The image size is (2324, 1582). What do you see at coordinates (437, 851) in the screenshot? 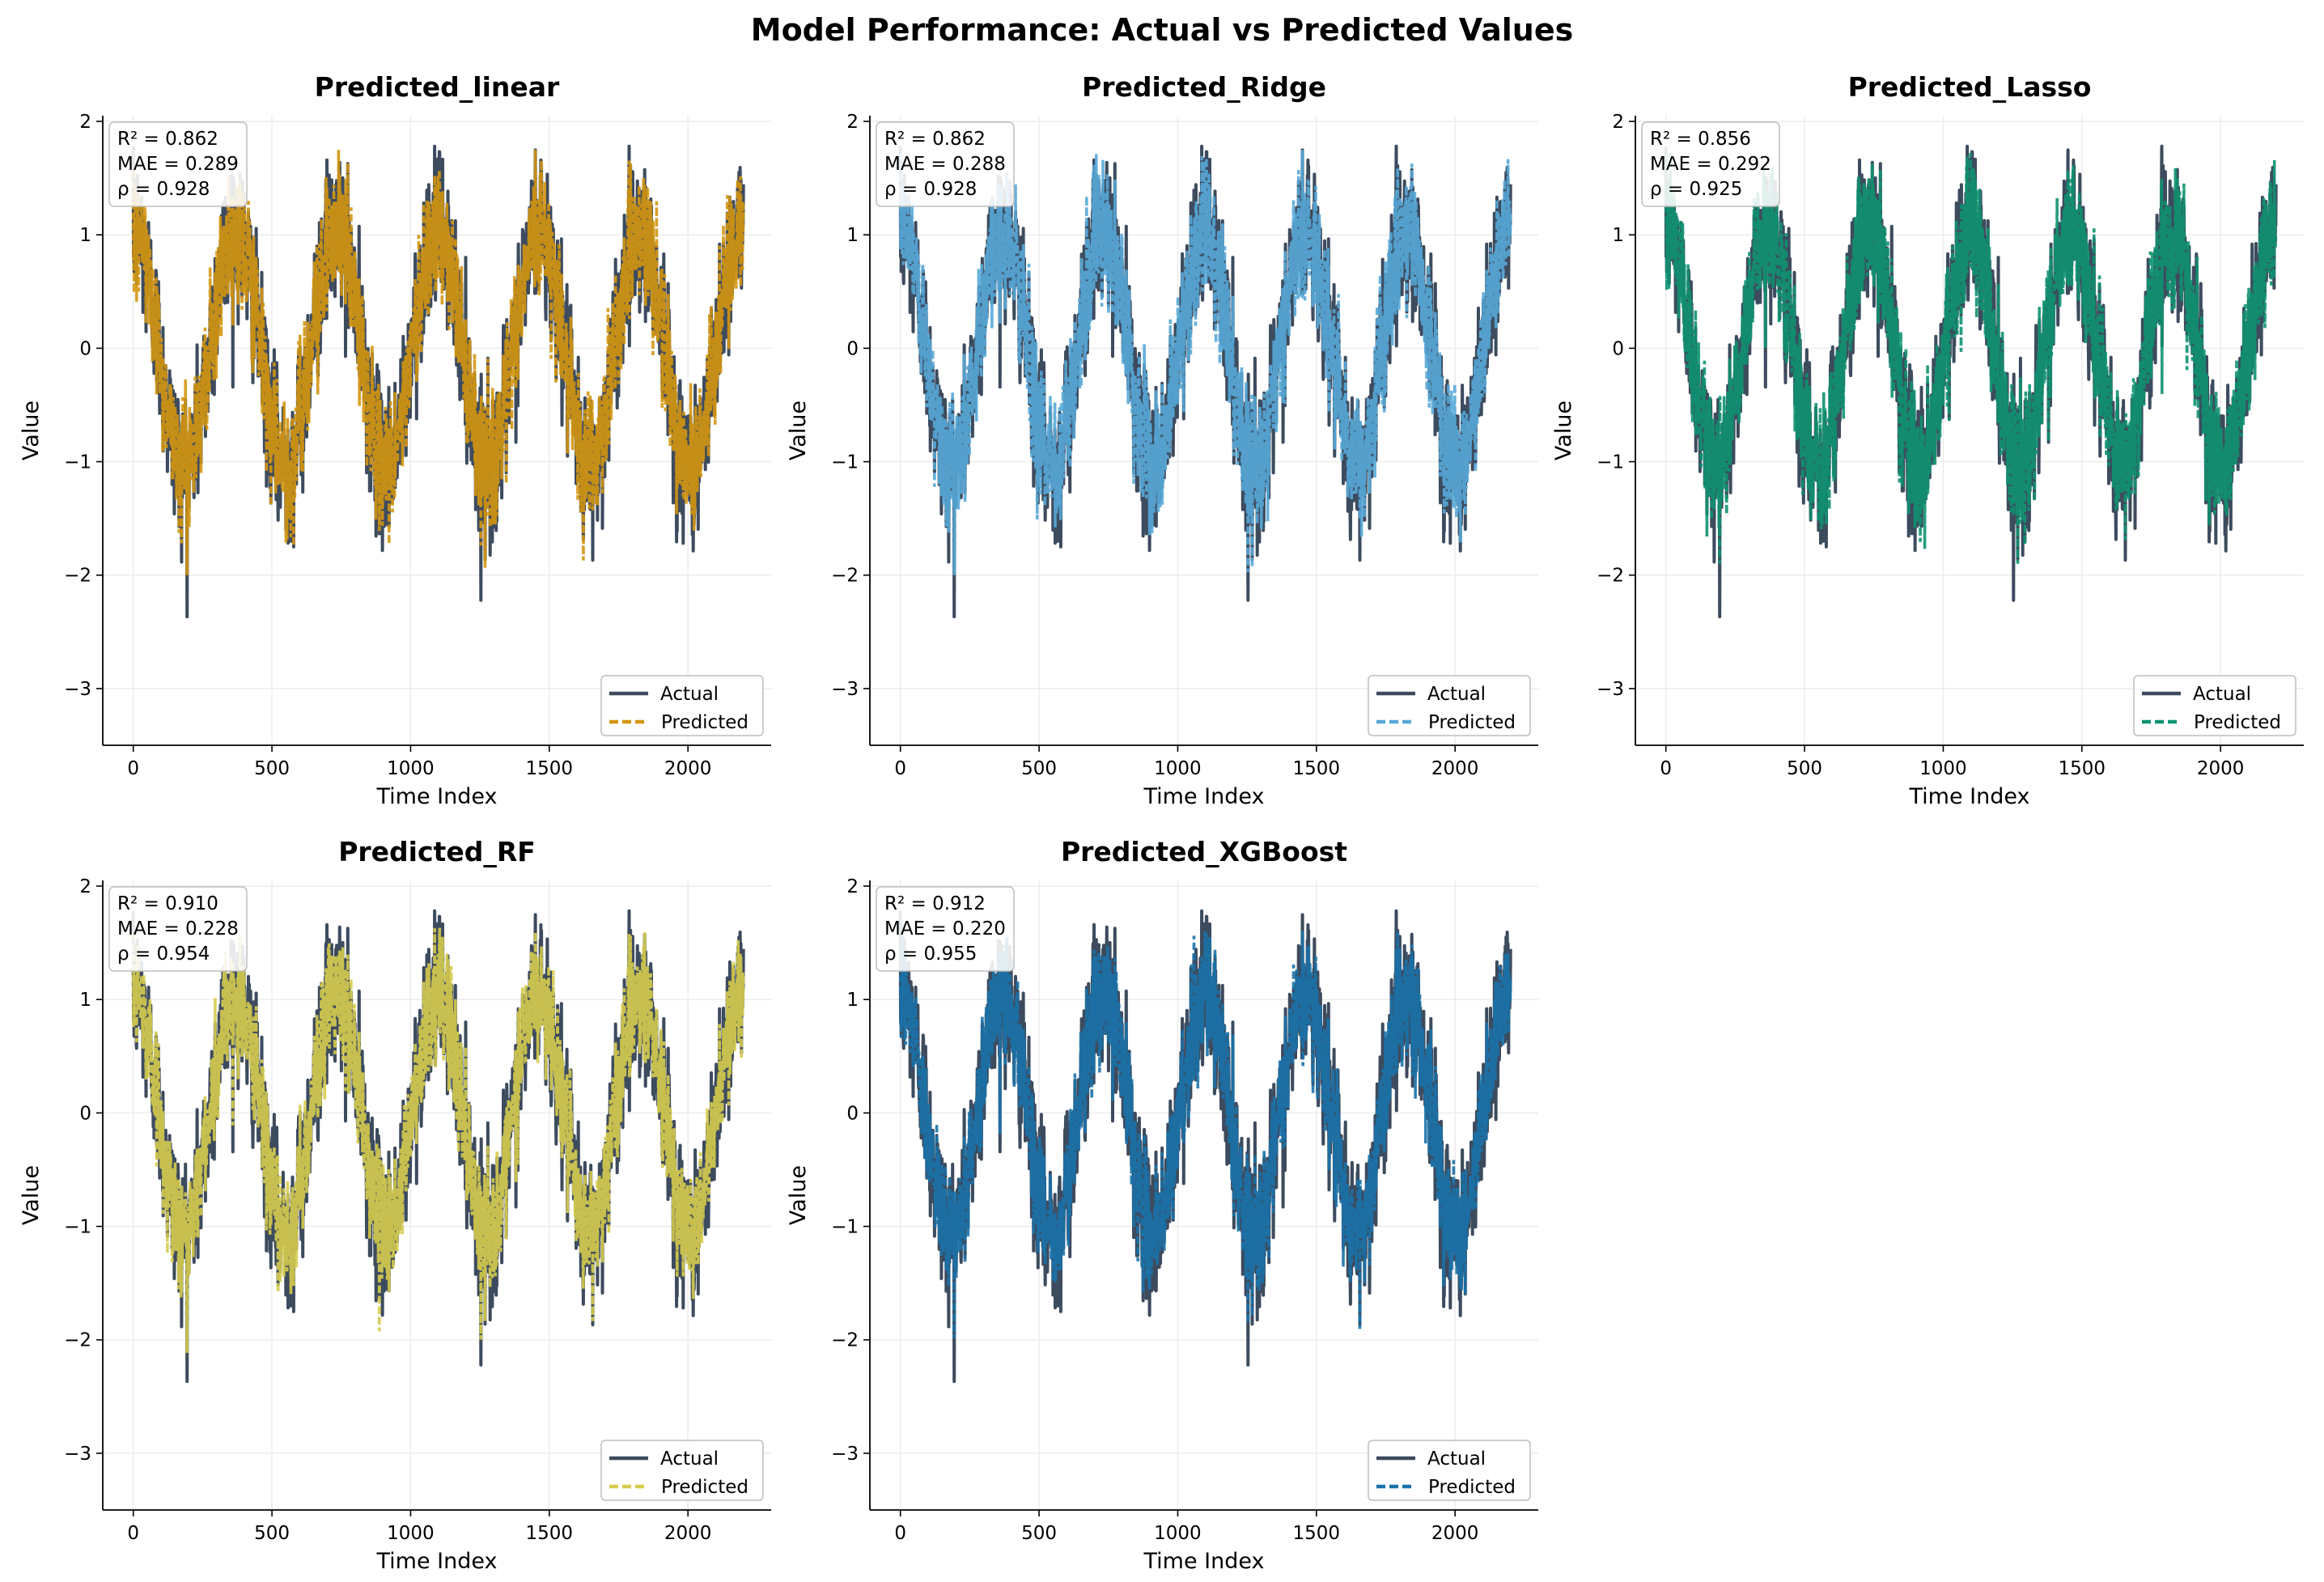
I see `subplot-title: Predicted_RF` at bounding box center [437, 851].